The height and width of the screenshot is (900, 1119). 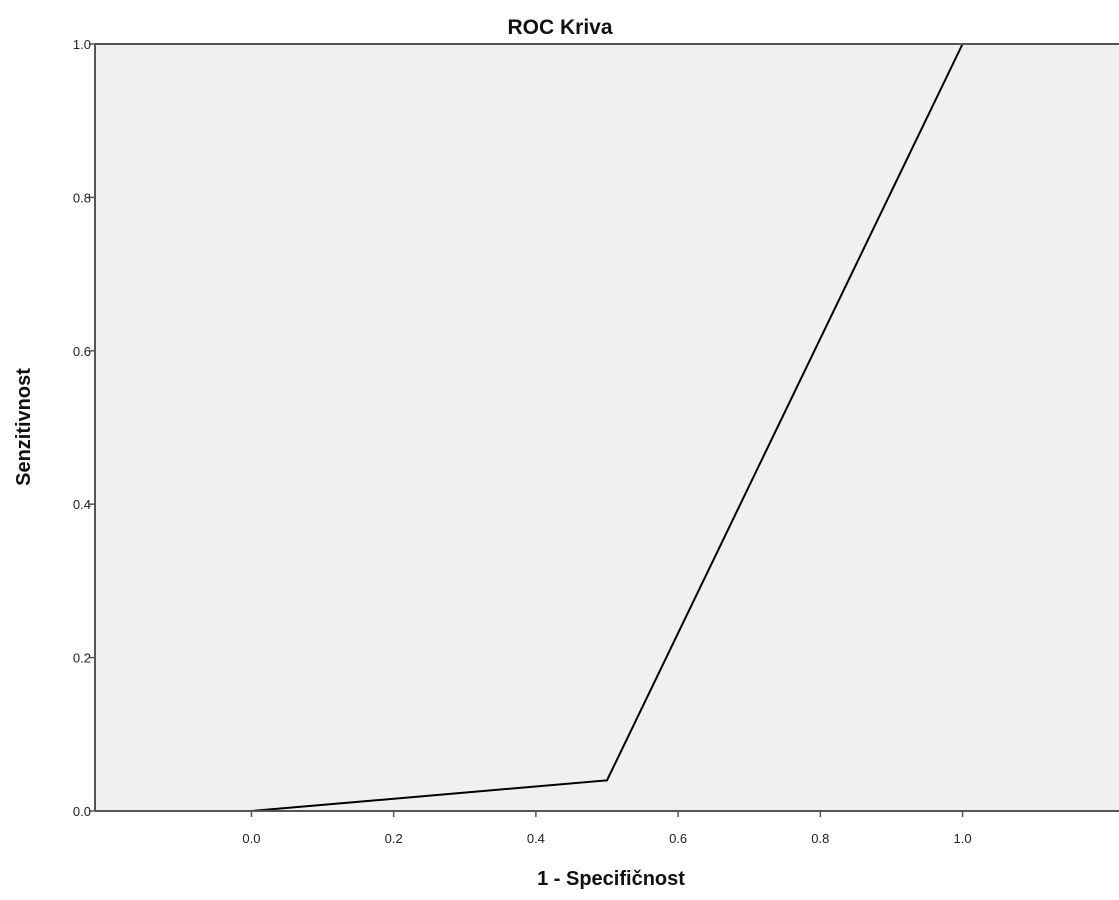 What do you see at coordinates (394, 838) in the screenshot?
I see `x-tick-label: 0.2` at bounding box center [394, 838].